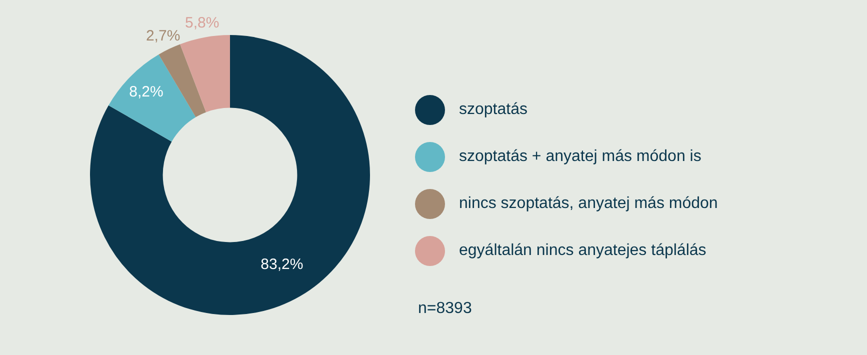  What do you see at coordinates (493, 109) in the screenshot?
I see `legend-label: szoptatás` at bounding box center [493, 109].